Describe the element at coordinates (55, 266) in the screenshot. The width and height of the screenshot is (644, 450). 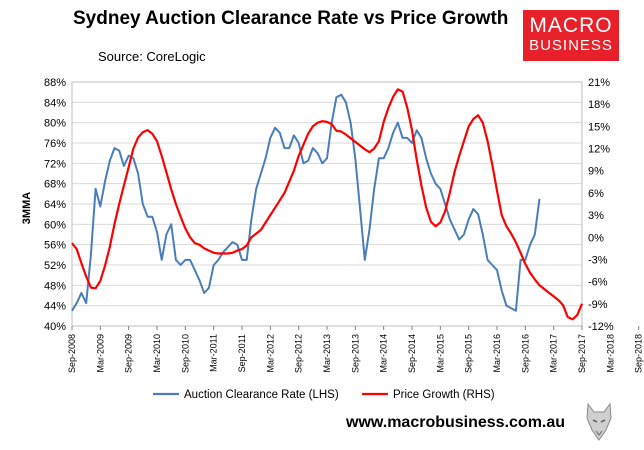
I see `y-left-tick-label: 52%` at that location.